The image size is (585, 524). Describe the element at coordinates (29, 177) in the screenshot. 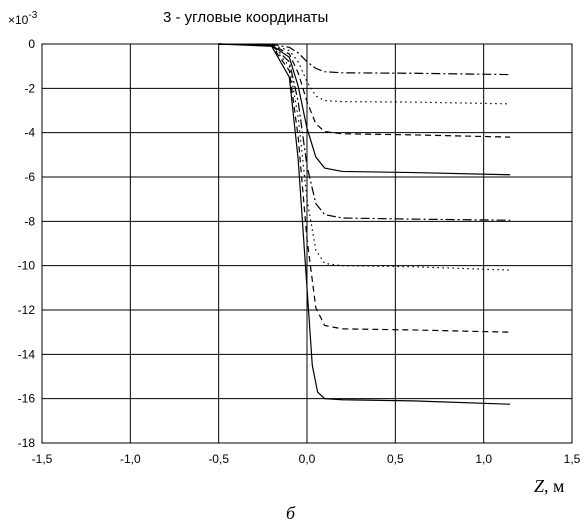

I see `y-tick-label: -6` at that location.